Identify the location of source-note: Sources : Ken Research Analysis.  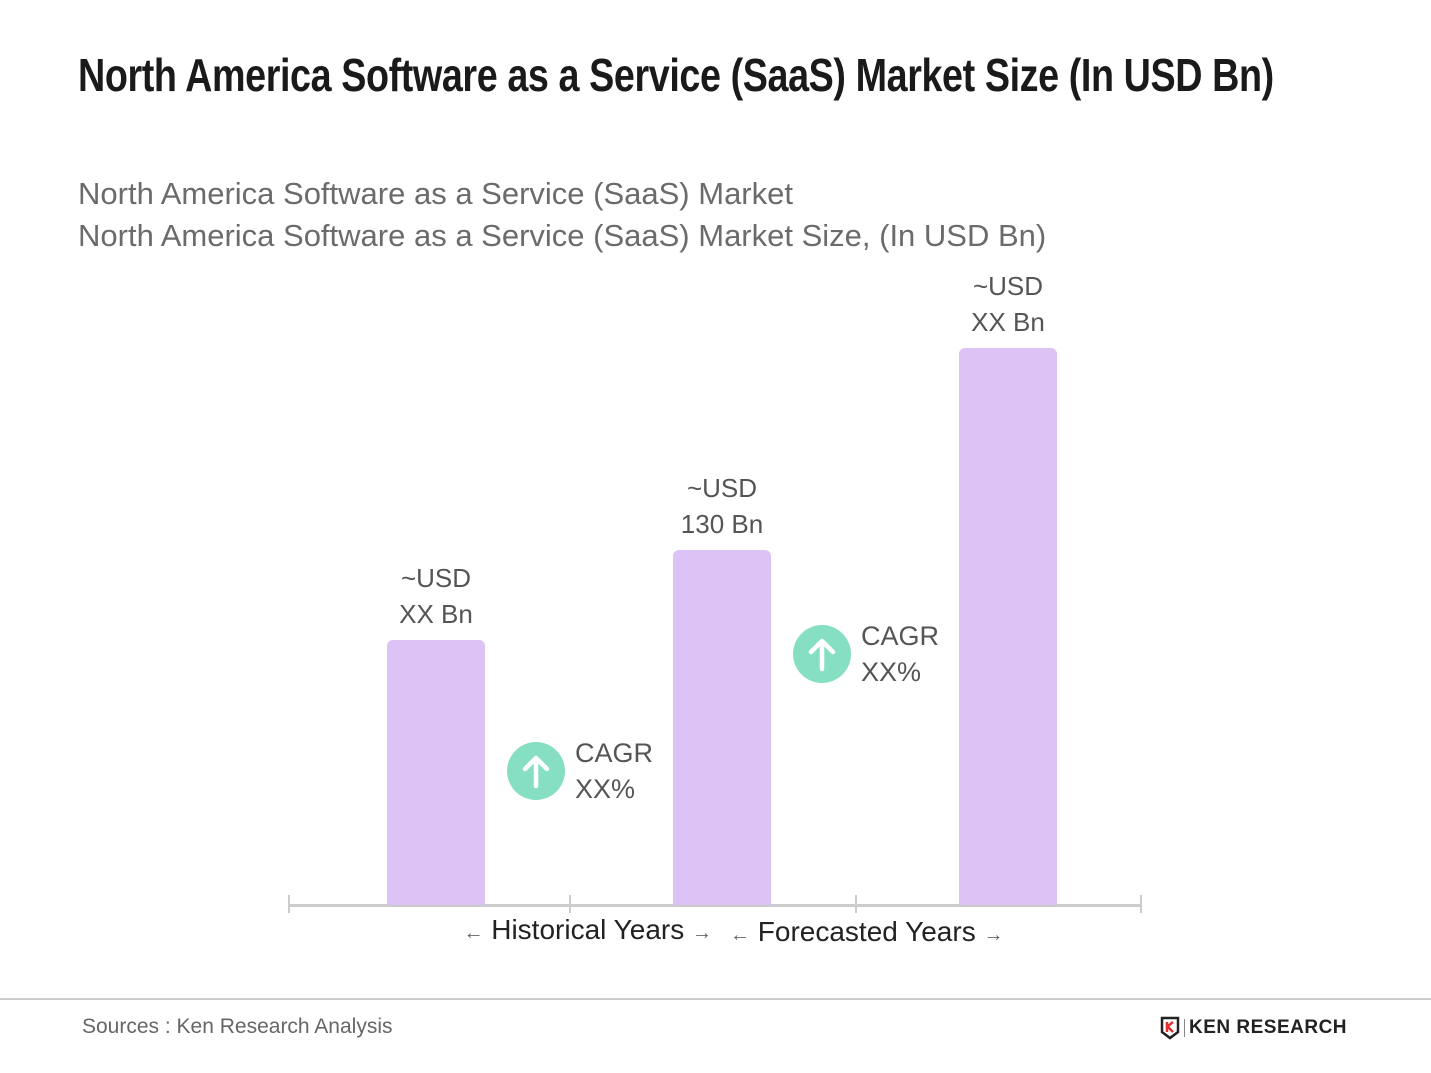
(237, 1026).